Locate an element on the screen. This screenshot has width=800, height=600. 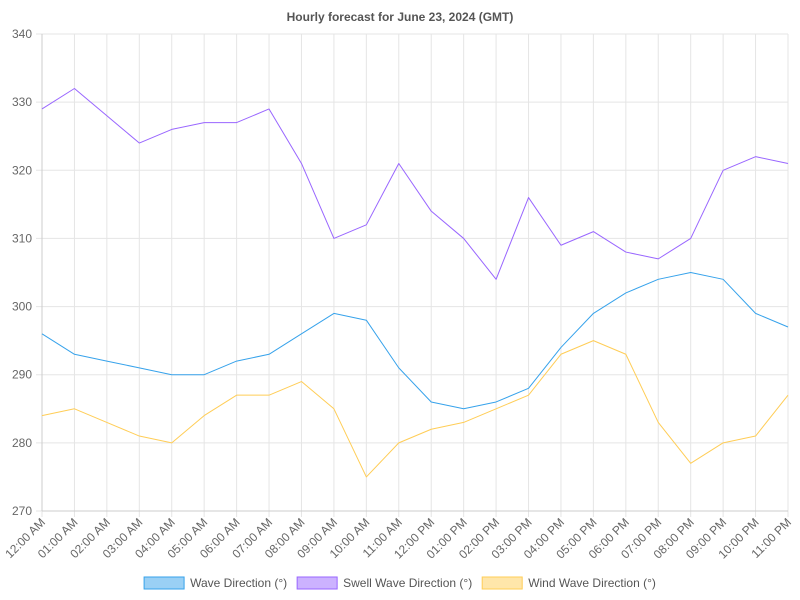
legend-label: Wave Direction (°) is located at coordinates (238, 583).